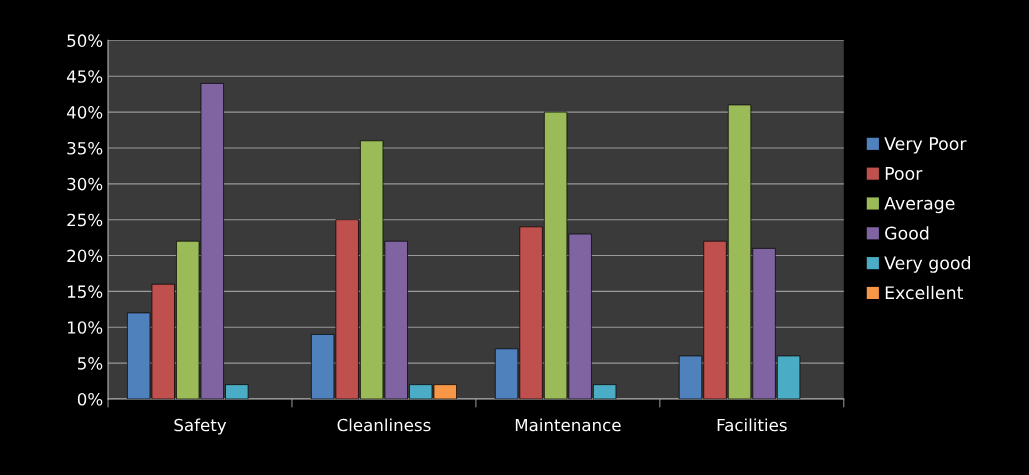  What do you see at coordinates (84, 112) in the screenshot?
I see `y-tick-label: 40%` at bounding box center [84, 112].